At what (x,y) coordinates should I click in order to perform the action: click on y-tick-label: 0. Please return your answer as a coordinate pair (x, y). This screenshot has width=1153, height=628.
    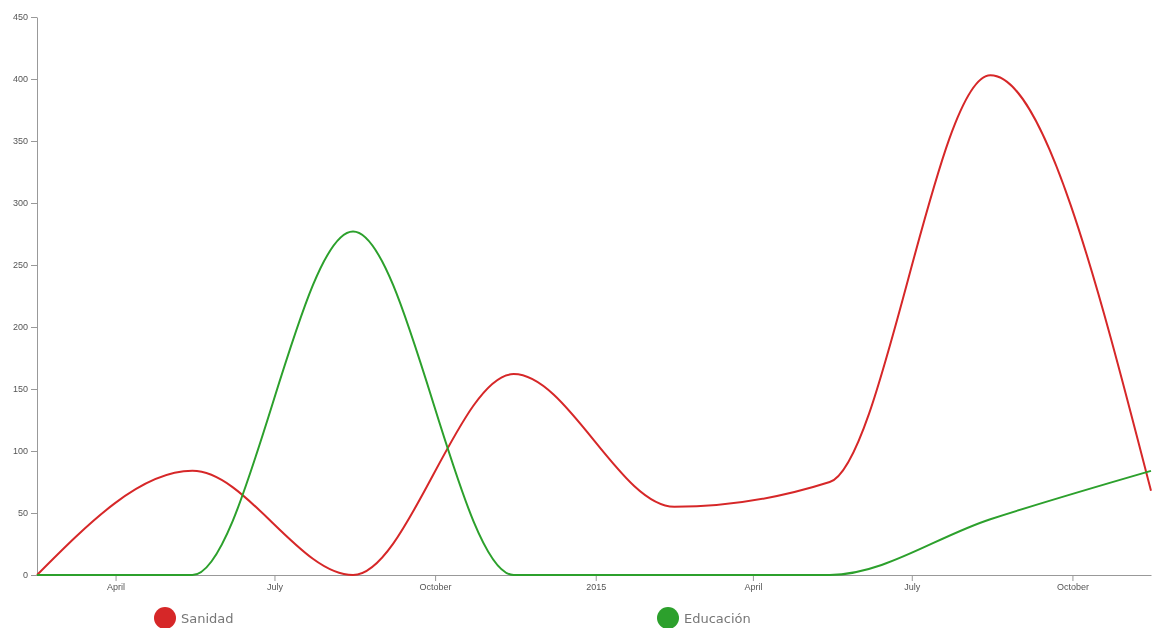
    Looking at the image, I should click on (25, 575).